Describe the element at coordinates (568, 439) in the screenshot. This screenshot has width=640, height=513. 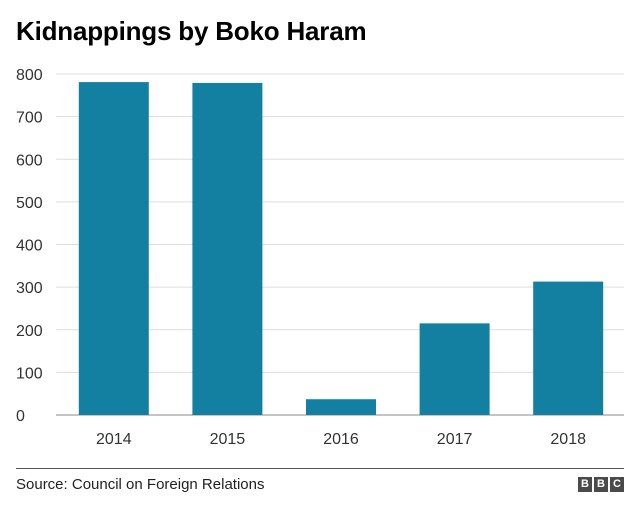
I see `x-tick-label: 2018` at that location.